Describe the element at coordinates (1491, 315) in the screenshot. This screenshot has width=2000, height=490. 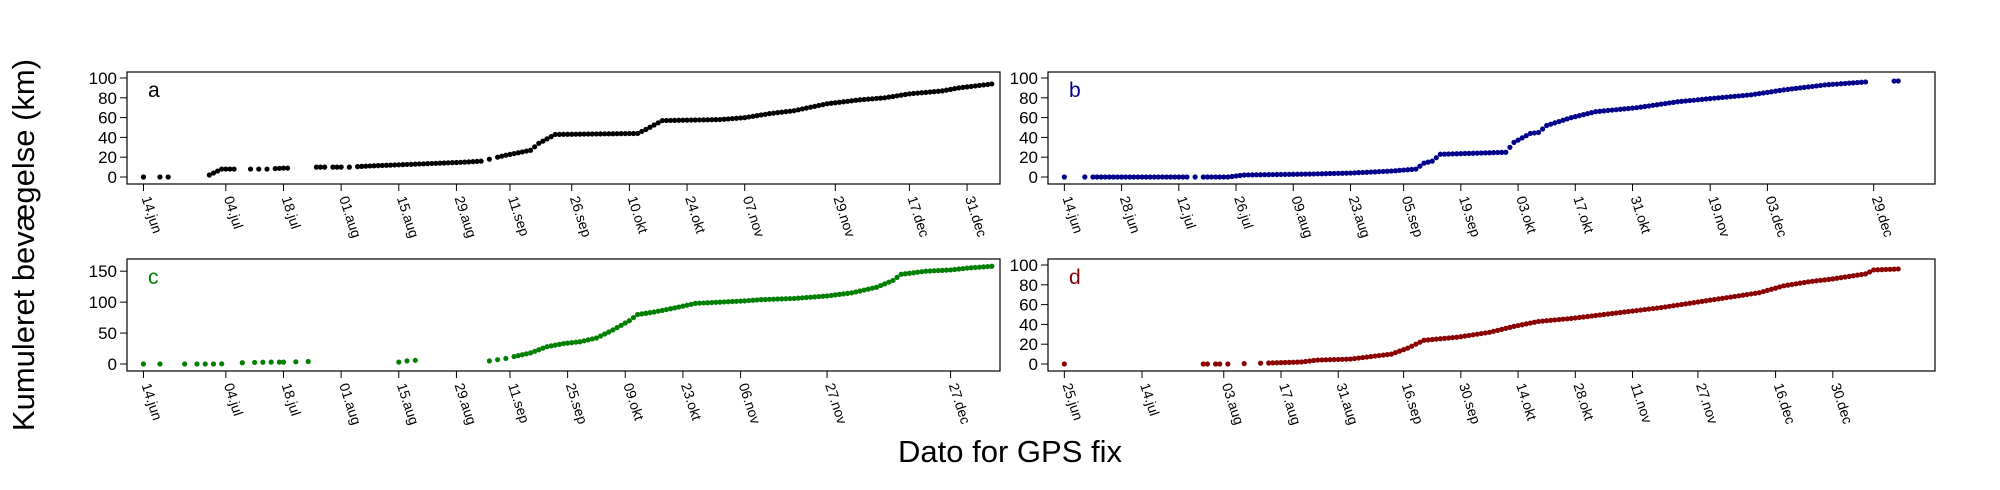
I see `panel-d-frame` at that location.